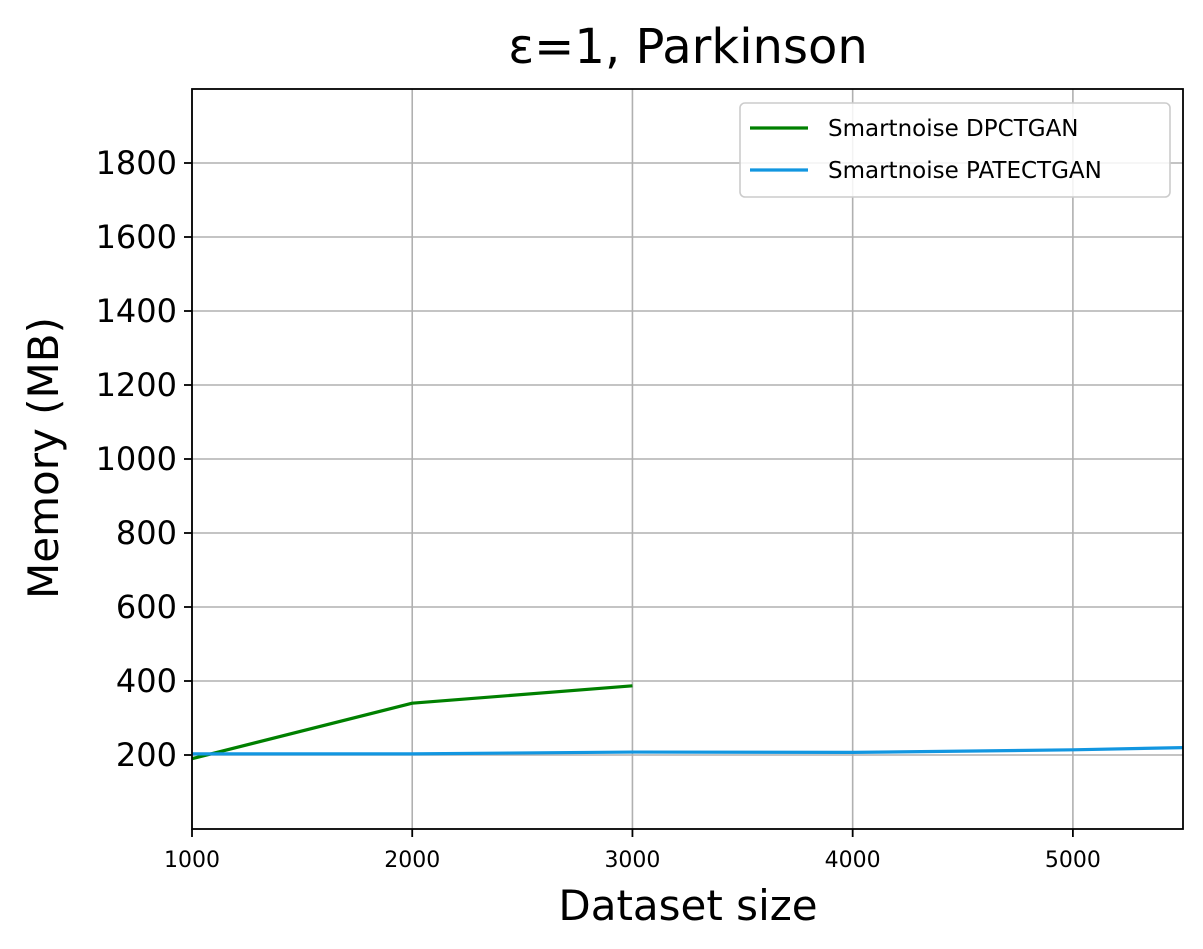  What do you see at coordinates (632, 860) in the screenshot?
I see `x-tick-label: 3000` at bounding box center [632, 860].